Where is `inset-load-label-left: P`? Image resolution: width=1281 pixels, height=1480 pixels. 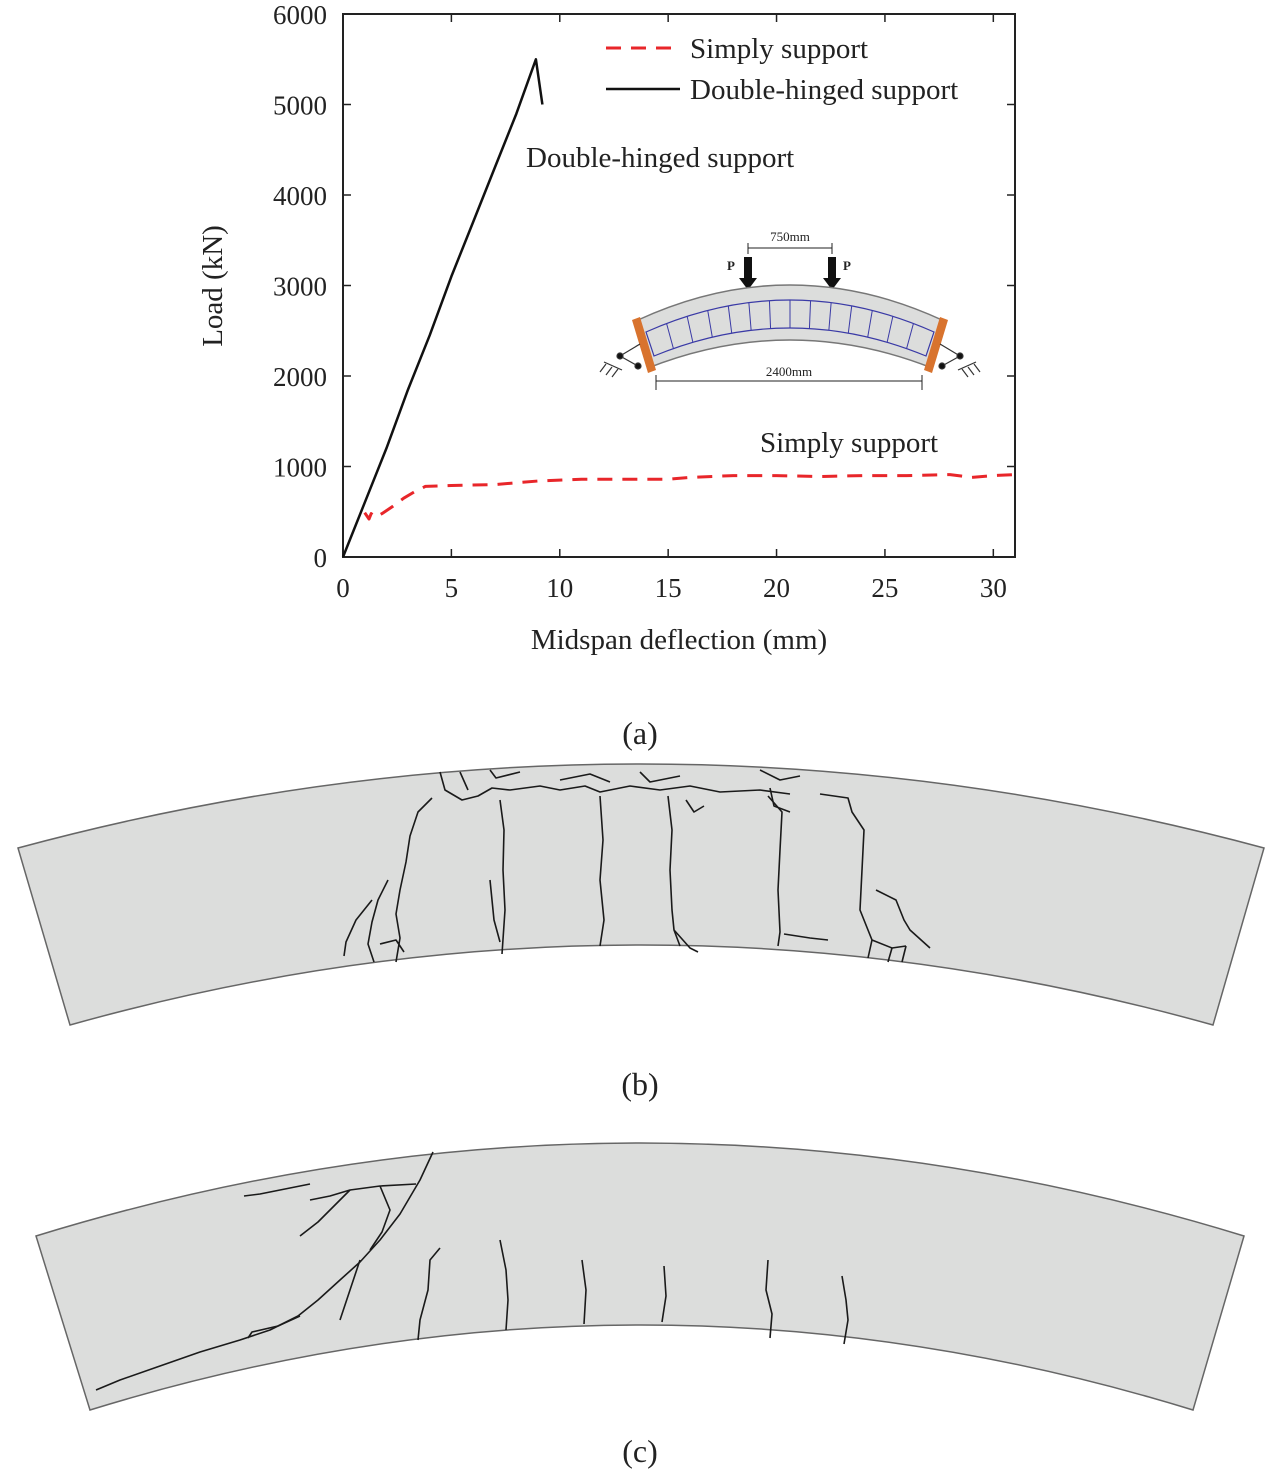 inset-load-label-left: P is located at coordinates (731, 265).